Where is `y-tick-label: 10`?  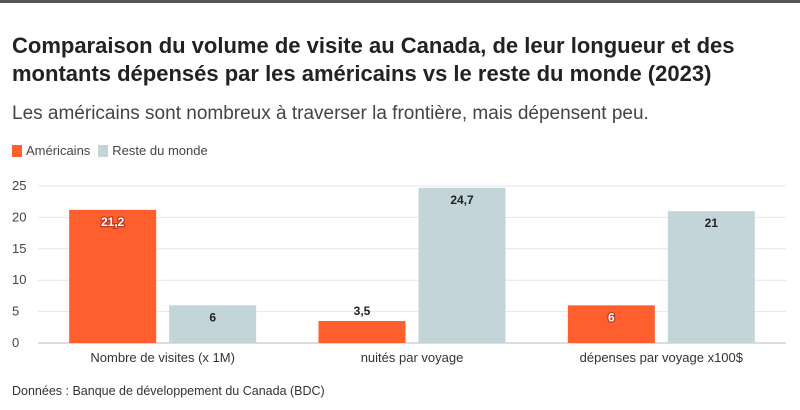 y-tick-label: 10 is located at coordinates (19, 279).